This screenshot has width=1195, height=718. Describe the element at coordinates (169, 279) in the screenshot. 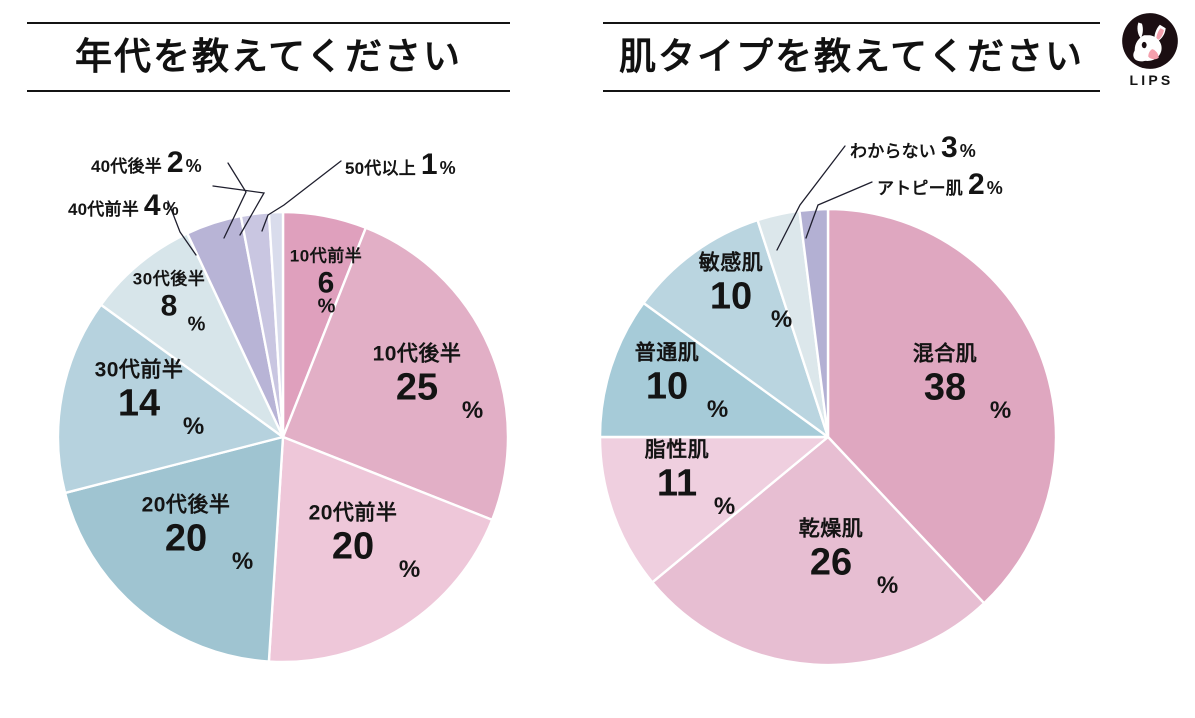

I see `slice-category: 30代後半` at that location.